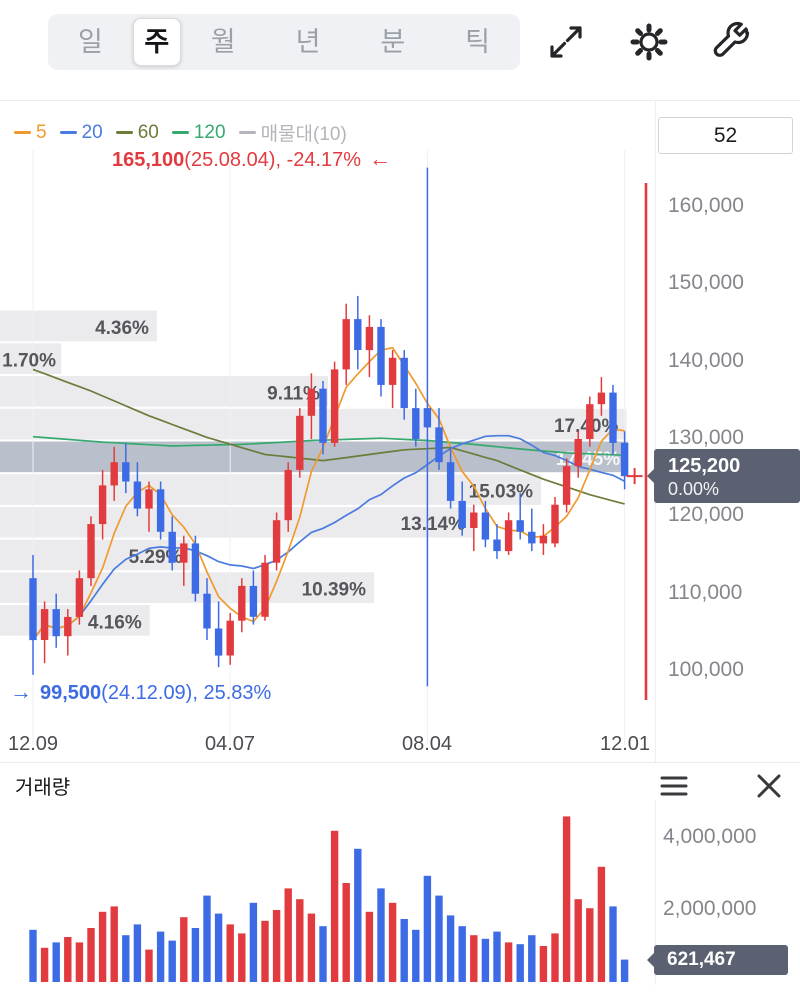  I want to click on volume-axis-label: 4,000,000, so click(710, 836).